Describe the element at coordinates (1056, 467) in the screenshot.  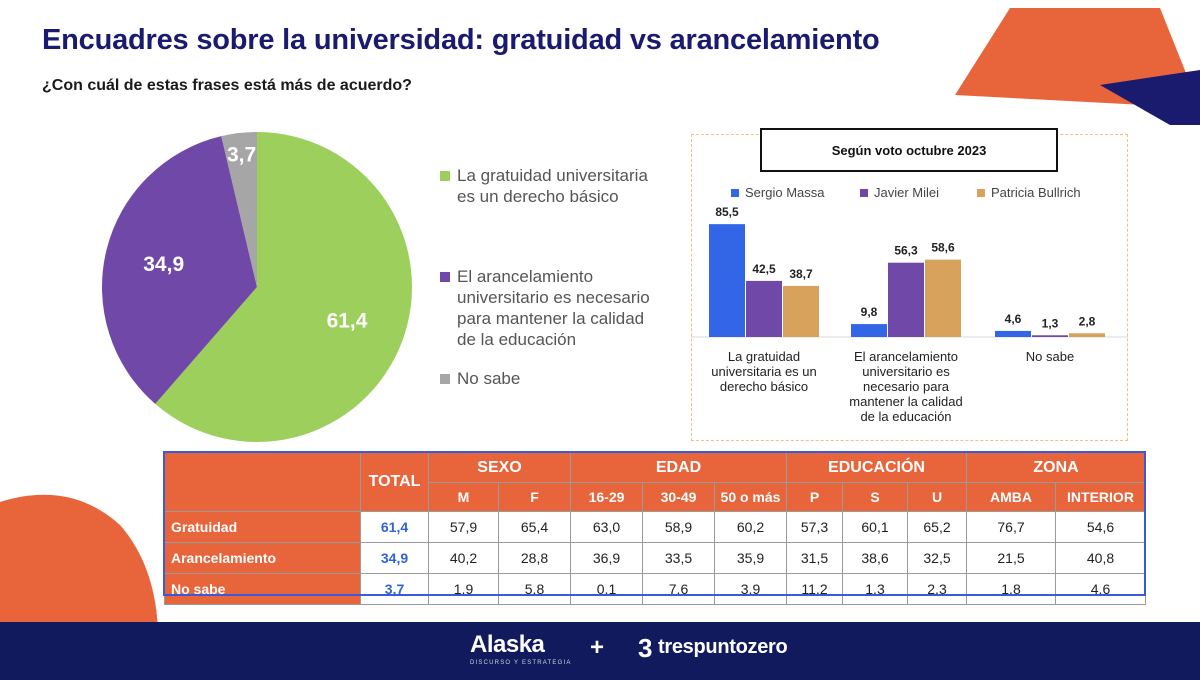
I see `table-group-zona: ZONA` at that location.